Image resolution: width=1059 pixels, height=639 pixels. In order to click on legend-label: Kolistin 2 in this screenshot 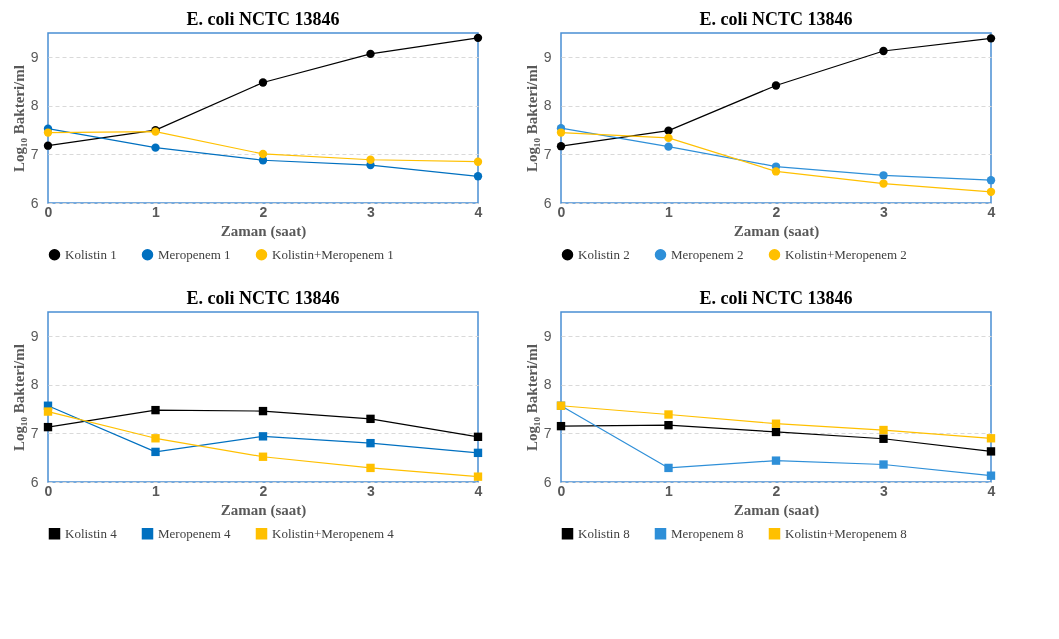, I will do `click(604, 254)`.